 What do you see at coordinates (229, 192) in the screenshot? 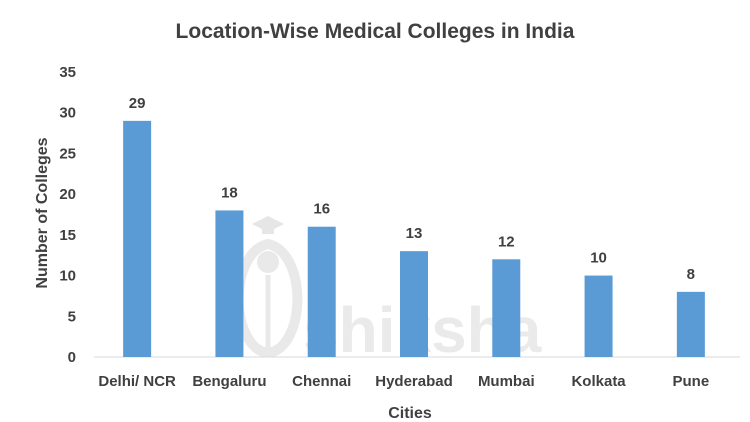
I see `data-label: 18` at bounding box center [229, 192].